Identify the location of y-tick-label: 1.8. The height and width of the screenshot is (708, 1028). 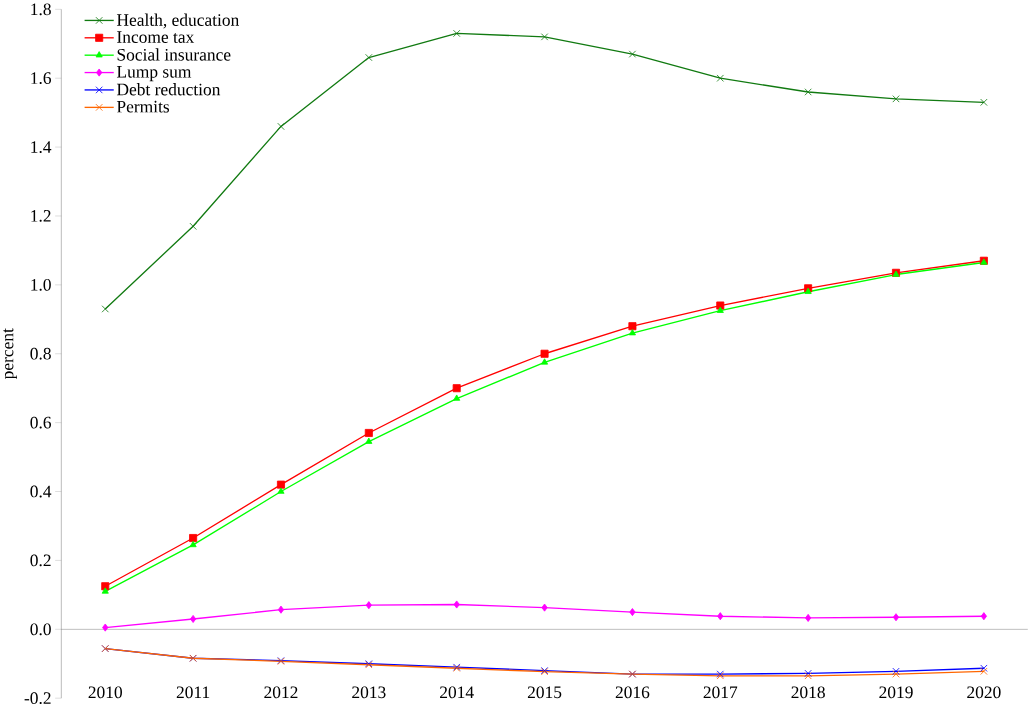
(41, 9).